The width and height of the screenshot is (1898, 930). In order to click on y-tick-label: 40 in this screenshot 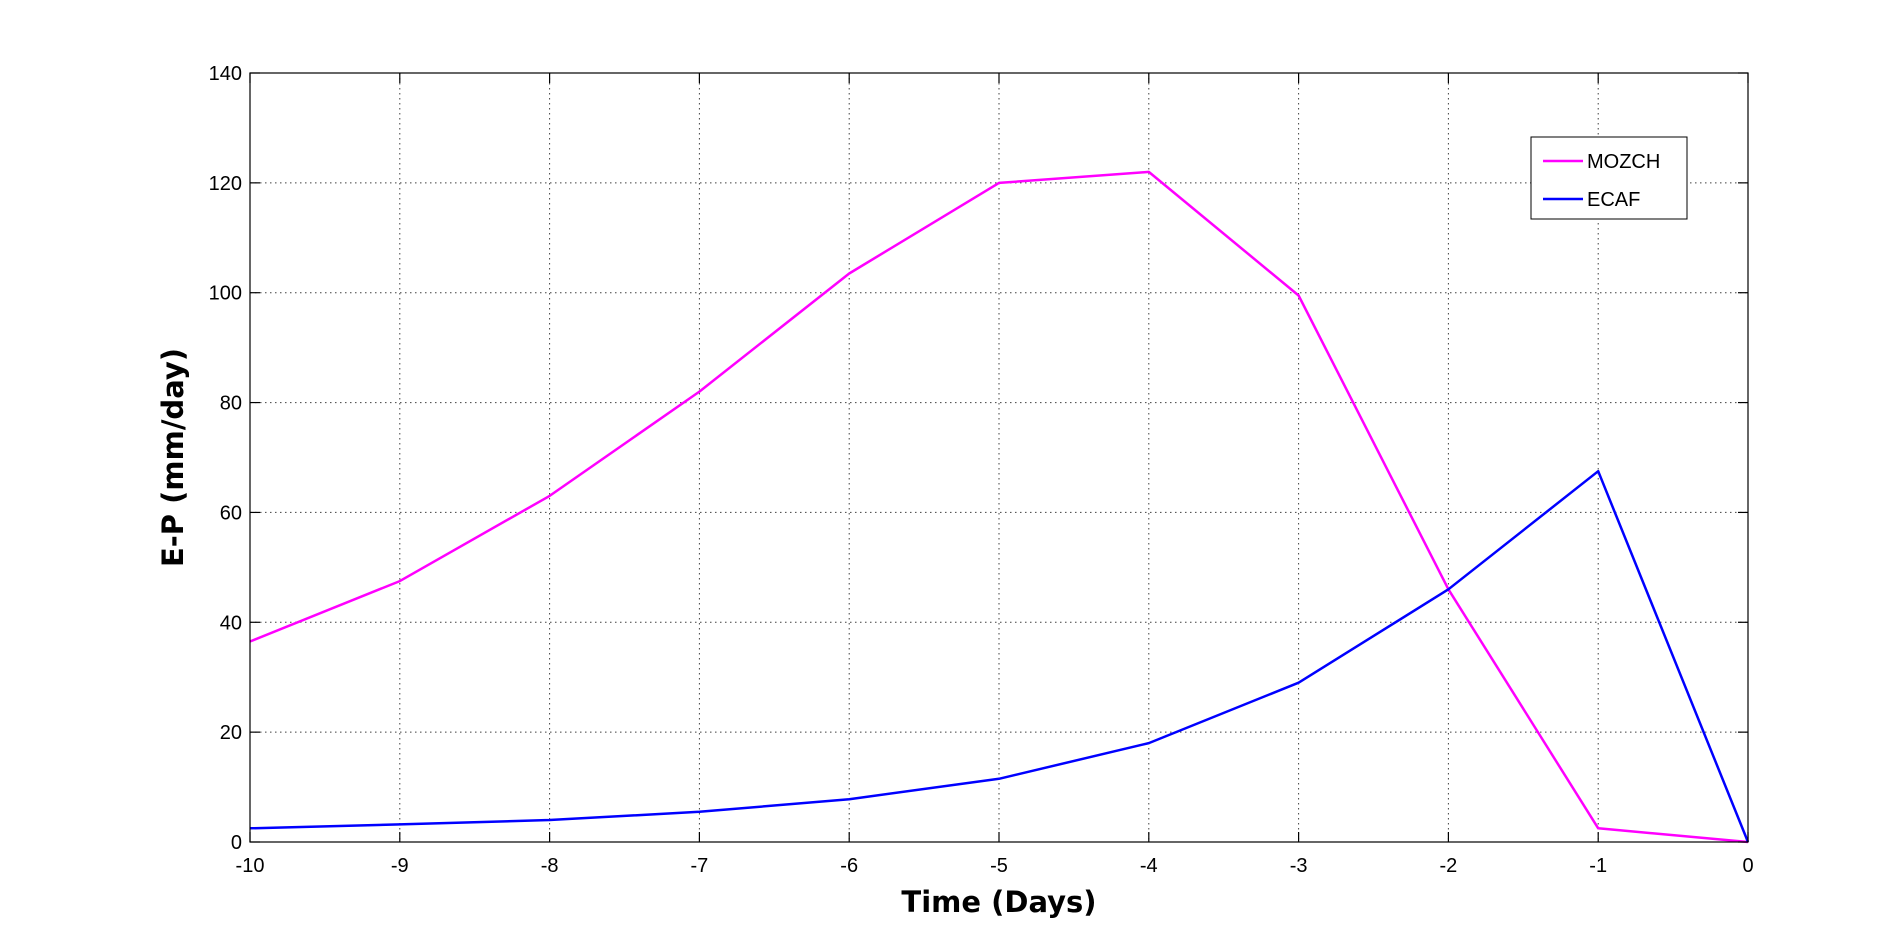, I will do `click(231, 623)`.